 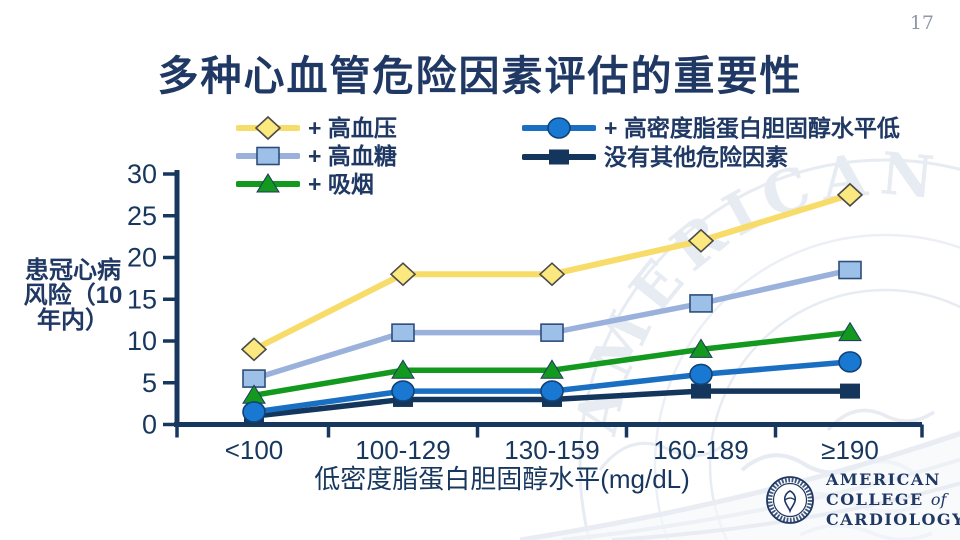 I want to click on y-axis-title: 患冠心病 风险（10 年内）, so click(x=73, y=295).